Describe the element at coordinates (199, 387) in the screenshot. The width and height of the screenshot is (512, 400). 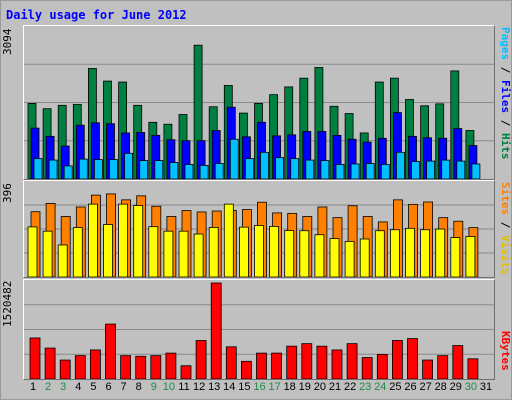
I see `x-tick-day-12: 12` at that location.